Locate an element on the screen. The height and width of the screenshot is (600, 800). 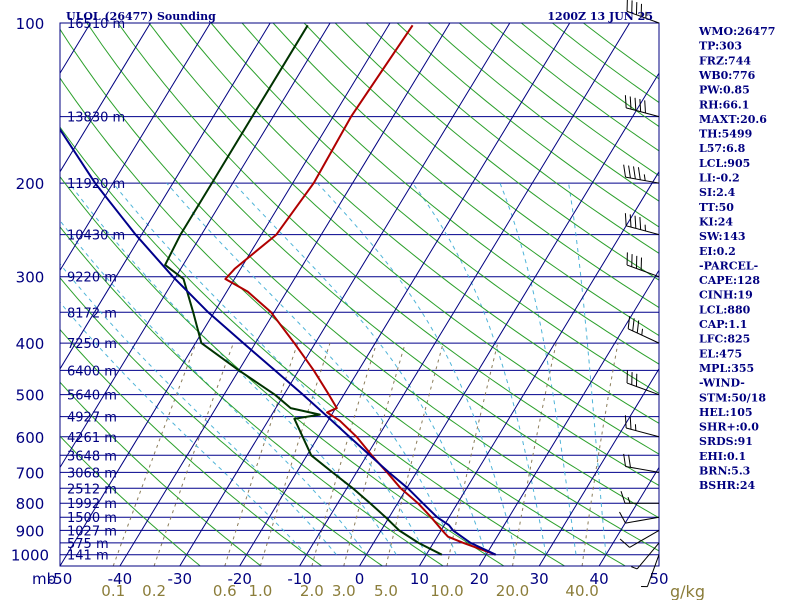
height-label: 4261 m is located at coordinates (92, 438).